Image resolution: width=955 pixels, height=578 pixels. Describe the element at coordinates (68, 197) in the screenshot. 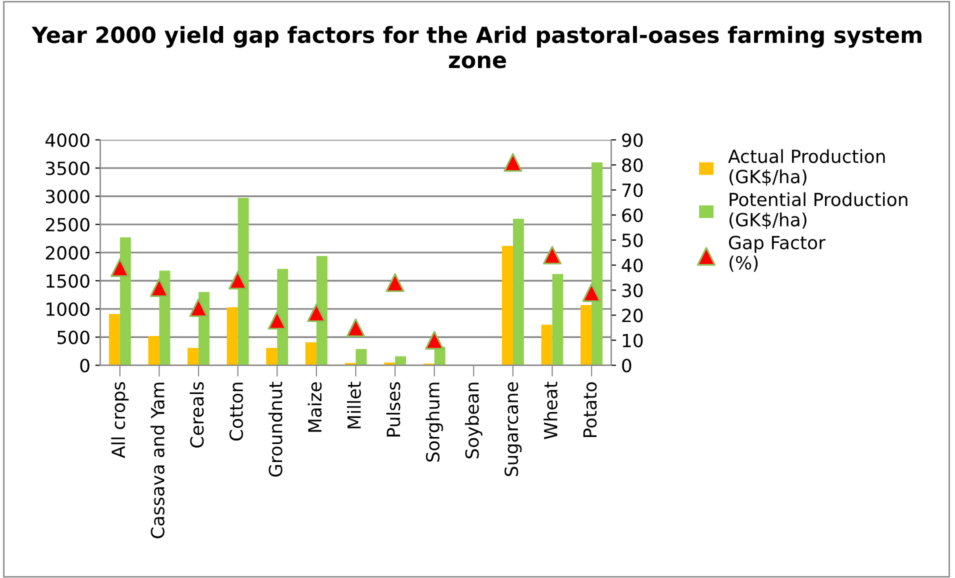

I see `y-tick-label: 3000` at that location.